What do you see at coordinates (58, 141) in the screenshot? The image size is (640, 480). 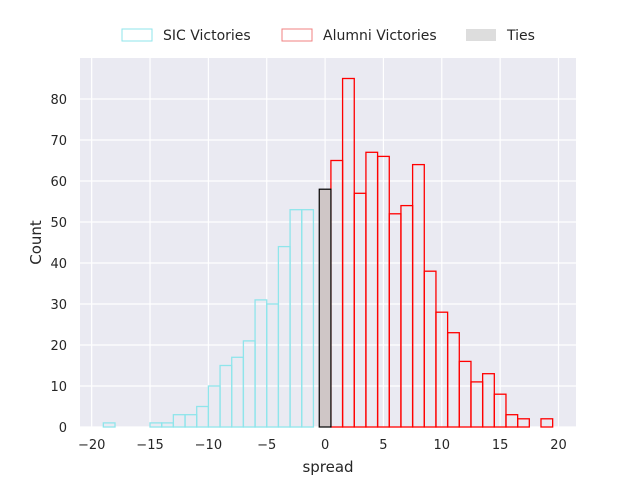 I see `y-tick-label: 70` at bounding box center [58, 141].